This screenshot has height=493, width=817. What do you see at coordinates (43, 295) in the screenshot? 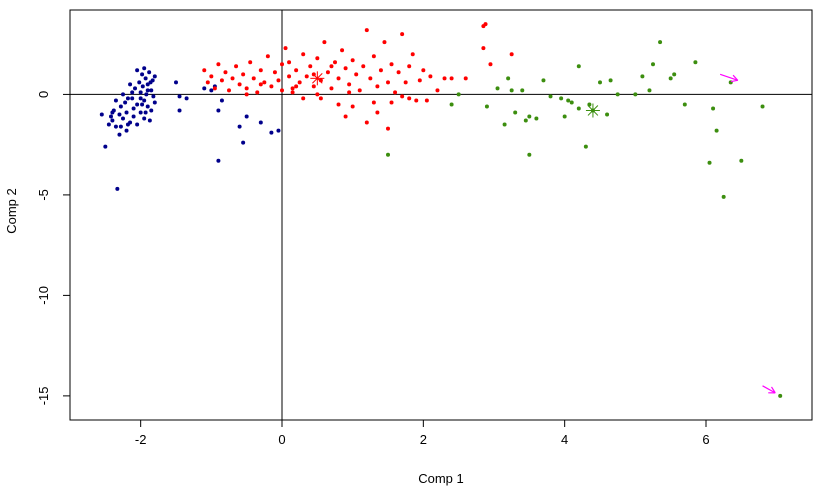
I see `y-tick-label: -10` at bounding box center [43, 295].